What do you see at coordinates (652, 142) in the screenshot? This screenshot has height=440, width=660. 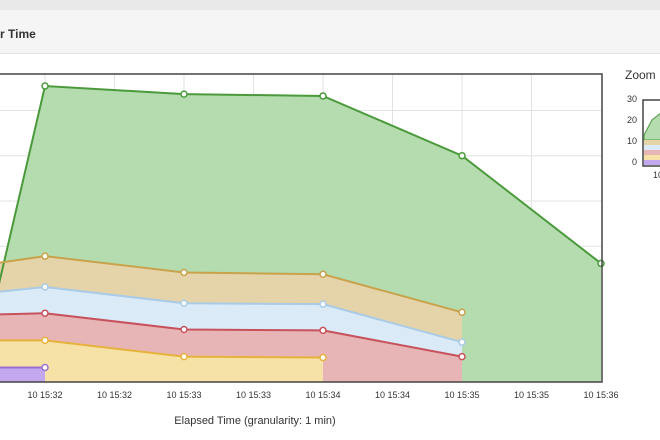 I see `zoom-area-tan` at bounding box center [652, 142].